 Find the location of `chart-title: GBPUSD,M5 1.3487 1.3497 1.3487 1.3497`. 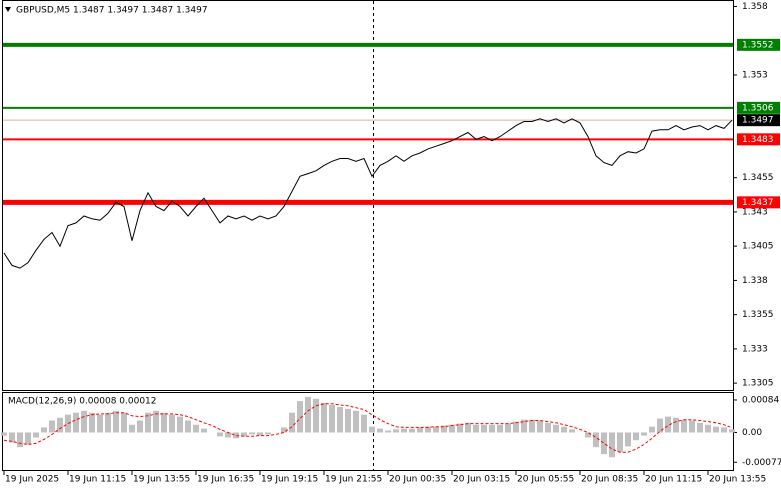

chart-title: GBPUSD,M5 1.3487 1.3497 1.3487 1.3497 is located at coordinates (112, 11).